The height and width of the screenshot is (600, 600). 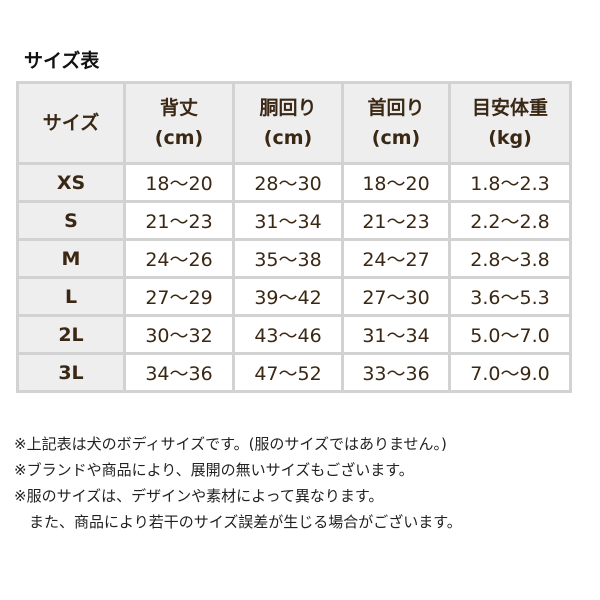 I want to click on header-waist: 胴回り (cm), so click(x=288, y=123).